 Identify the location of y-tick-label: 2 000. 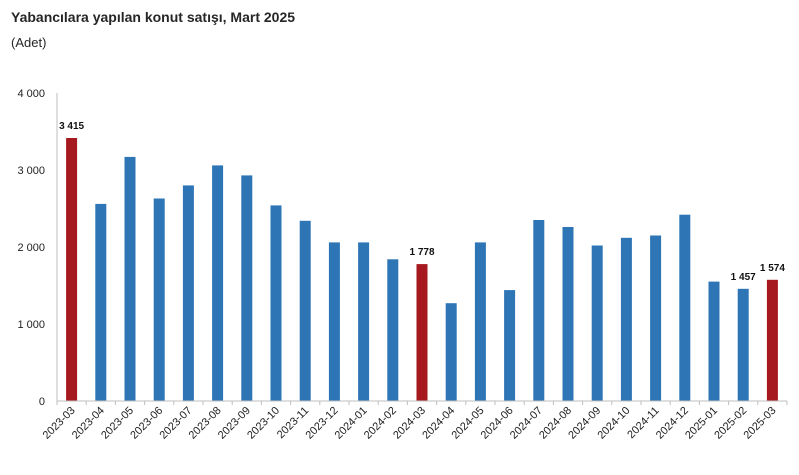
(31, 248).